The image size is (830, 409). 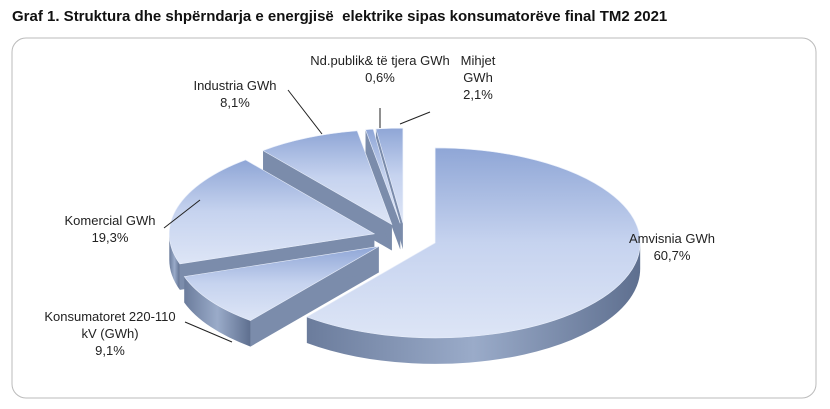 I want to click on category-label: Mihjet GWh, so click(x=478, y=69).